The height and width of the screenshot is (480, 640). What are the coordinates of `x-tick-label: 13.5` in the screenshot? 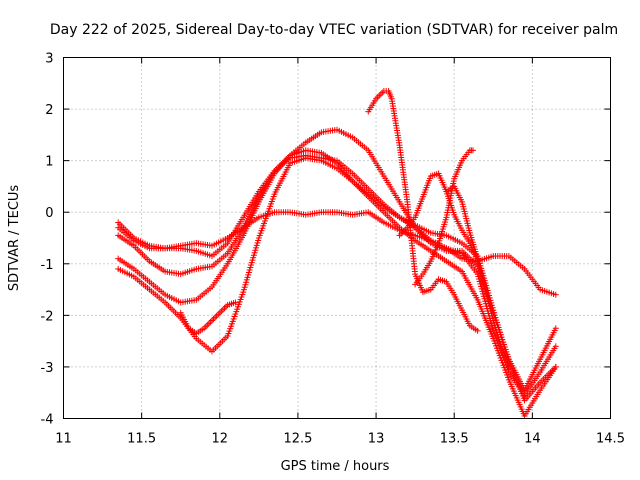 It's located at (454, 439).